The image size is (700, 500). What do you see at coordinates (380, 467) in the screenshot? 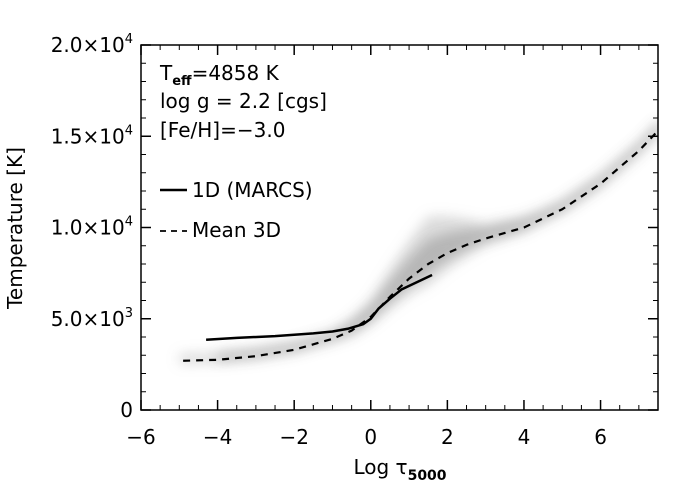
I see `x-axis-title-main: Log τ` at bounding box center [380, 467].